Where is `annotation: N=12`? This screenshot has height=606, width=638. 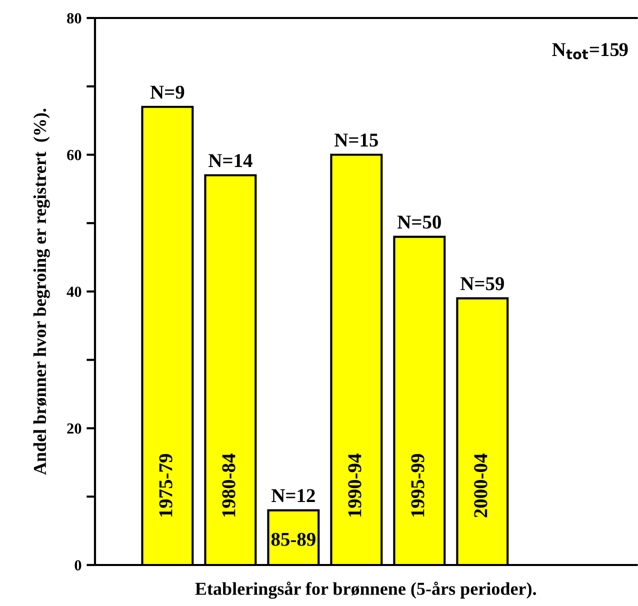
annotation: N=12 is located at coordinates (293, 495).